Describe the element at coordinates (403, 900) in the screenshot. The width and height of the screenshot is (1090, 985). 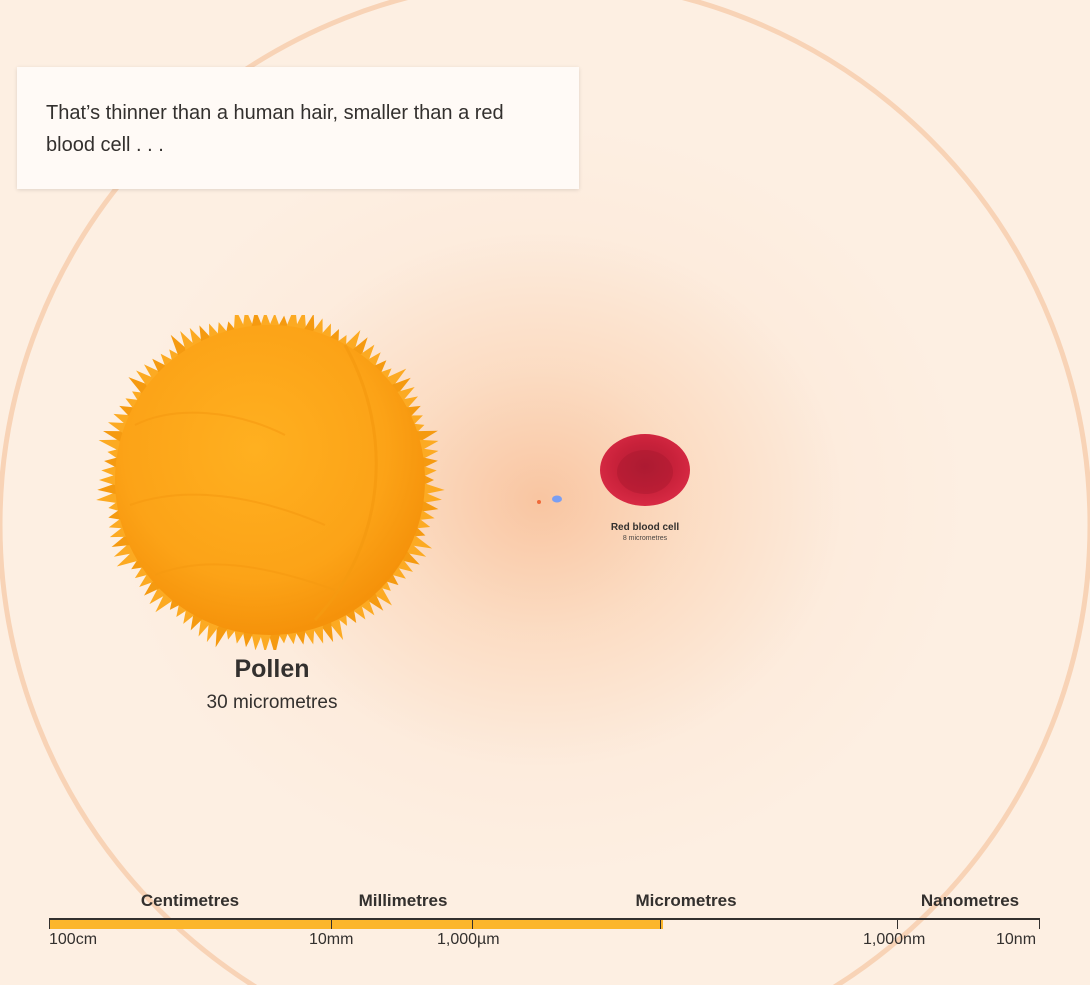
I see `unit-label-millimetres: Millimetres` at that location.